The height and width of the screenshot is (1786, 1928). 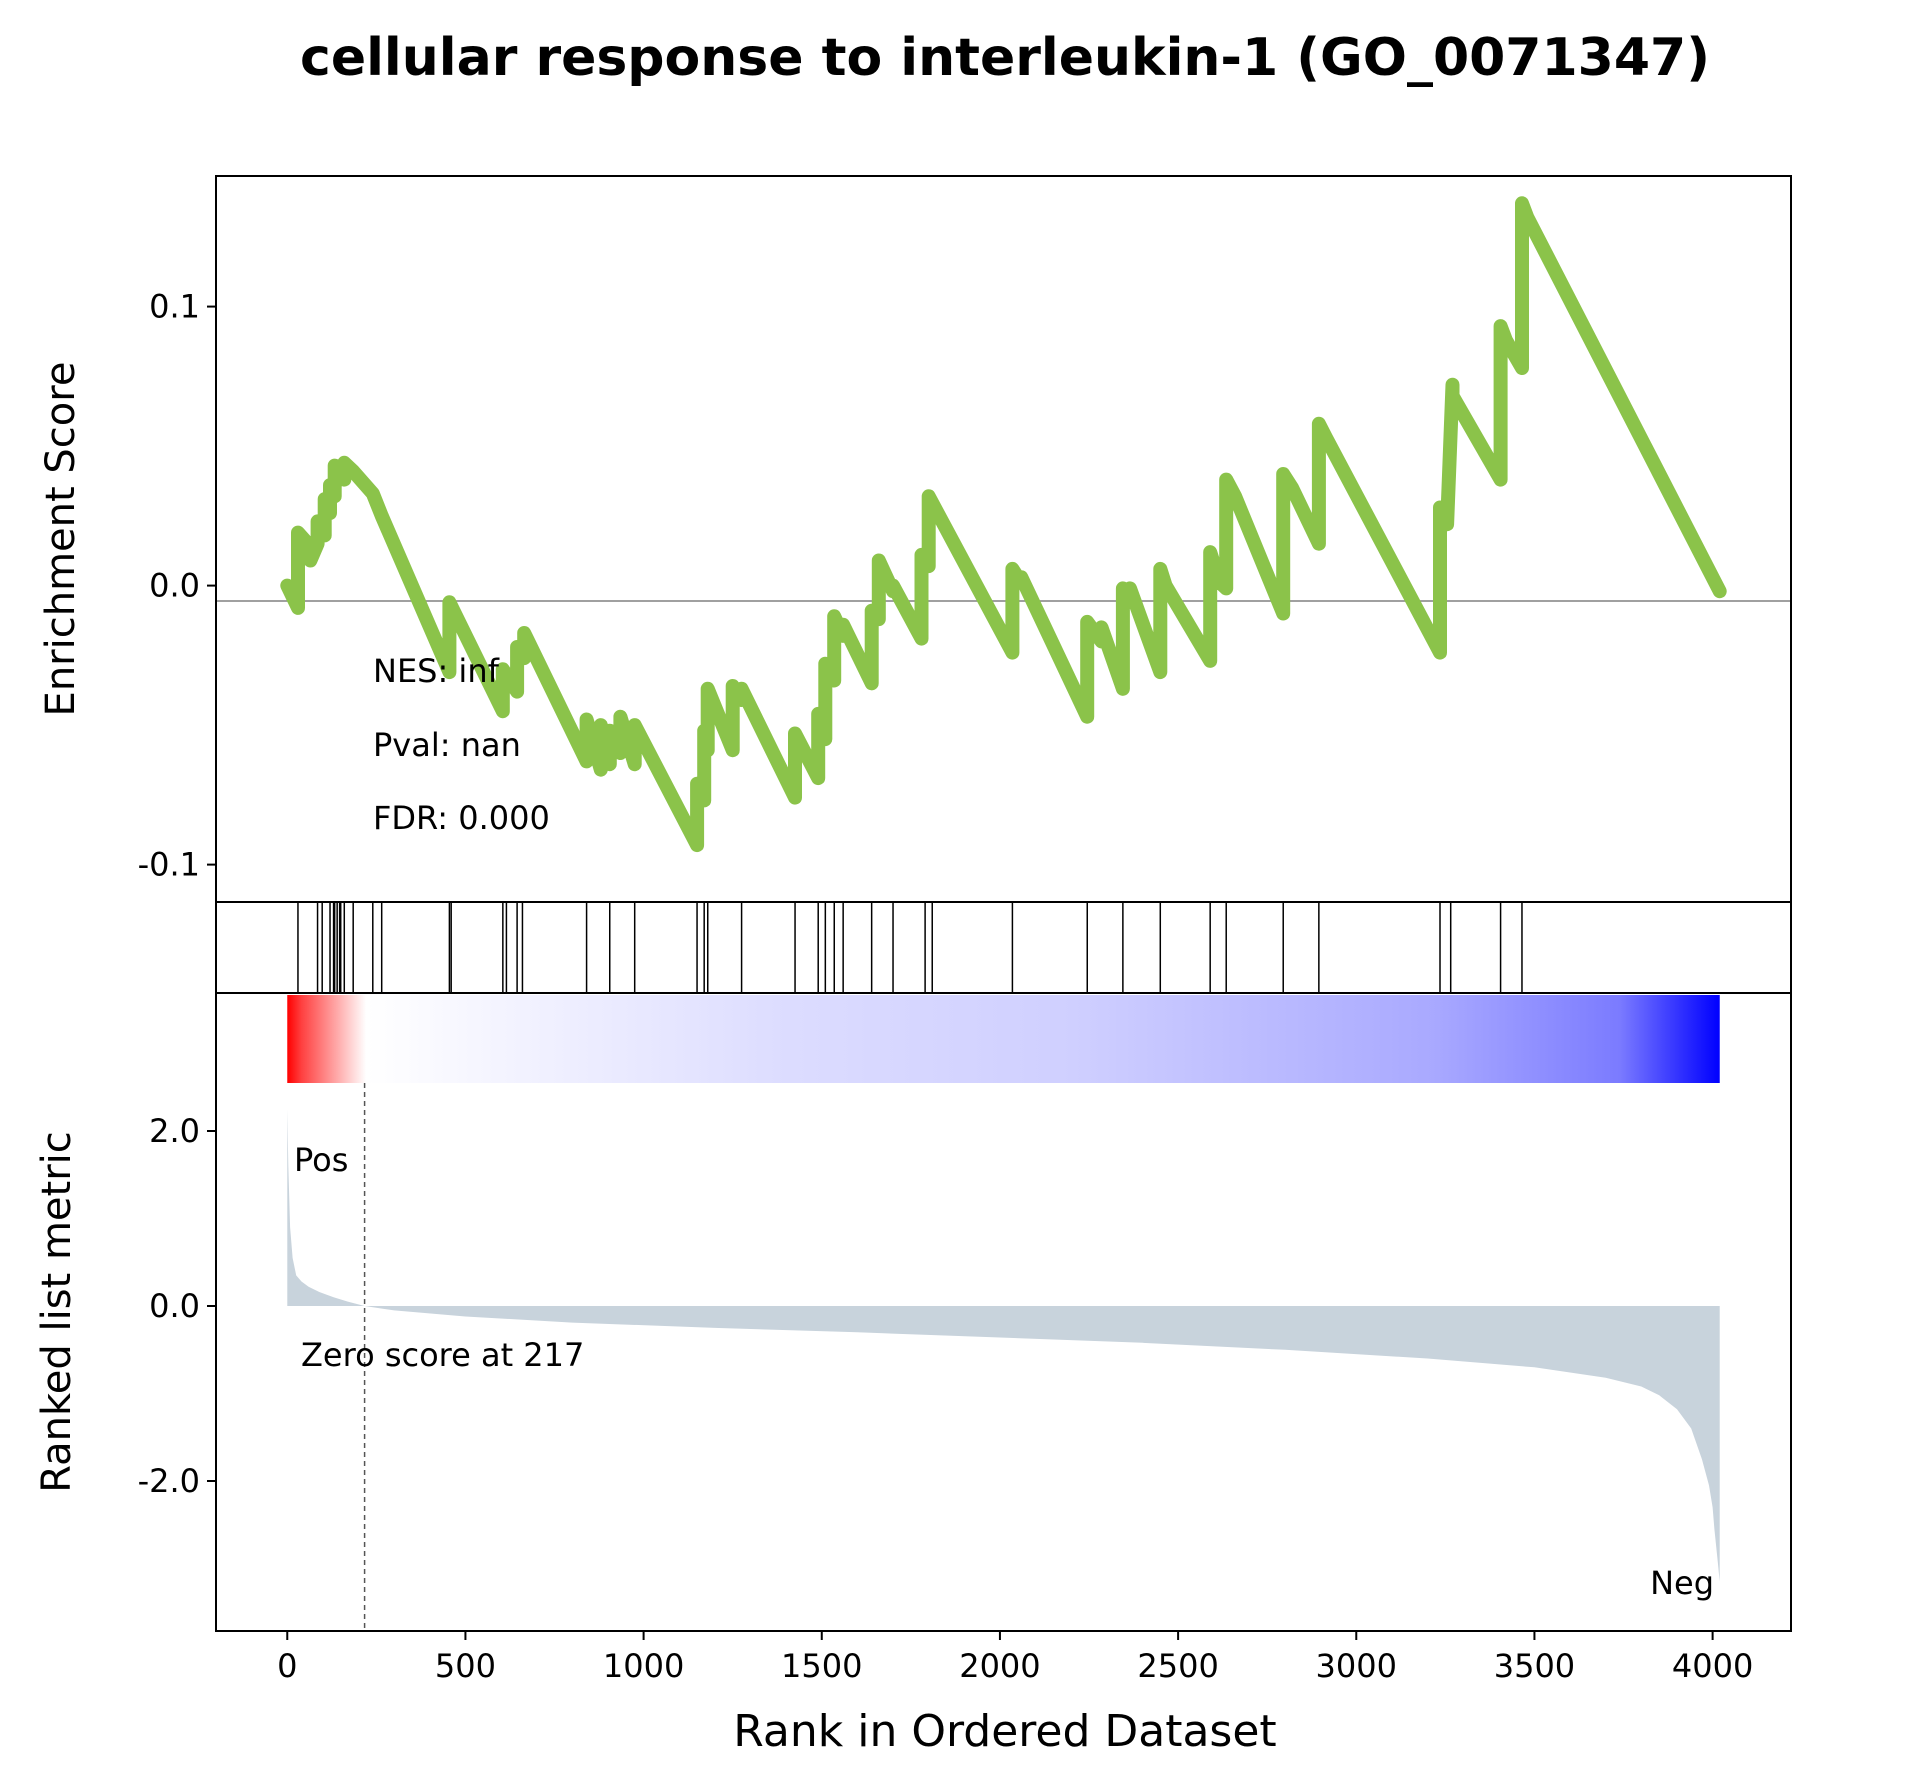 I want to click on hit-markers, so click(x=910, y=947).